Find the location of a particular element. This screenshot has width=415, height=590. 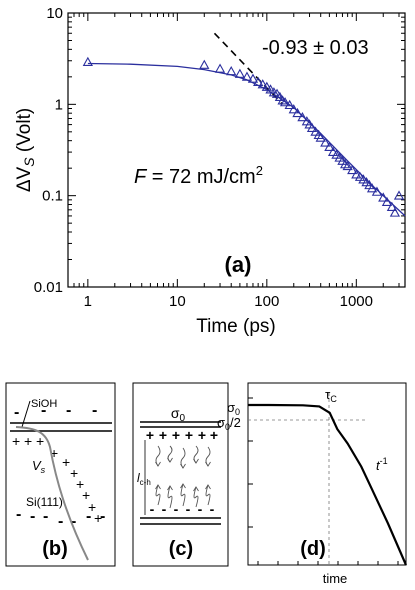

panel-c-diagram: σ0 + + + + + + lc-h ------ (c) is located at coordinates (180, 474).